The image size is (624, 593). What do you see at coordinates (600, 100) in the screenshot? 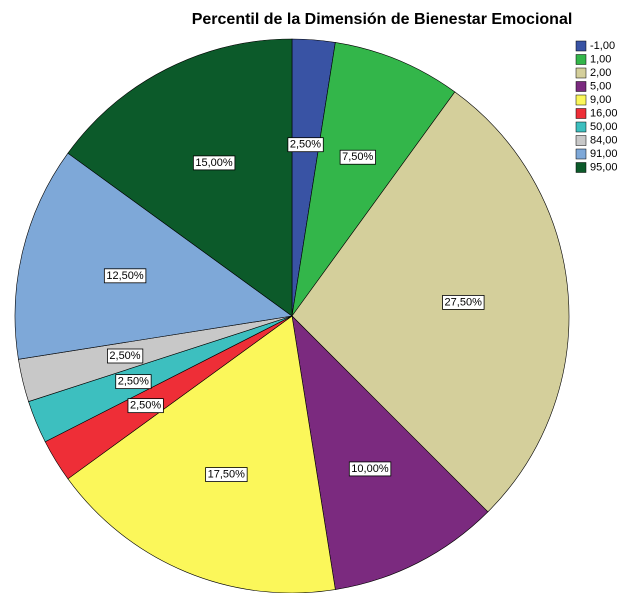
I see `legend-label: 9,00` at bounding box center [600, 100].